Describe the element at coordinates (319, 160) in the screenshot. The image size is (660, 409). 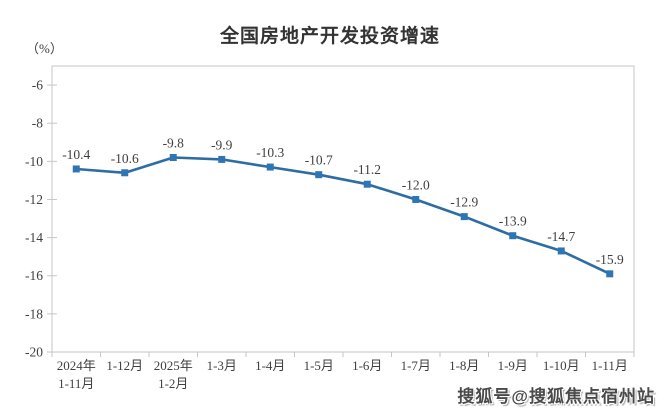
I see `data-point-label: -10.7` at that location.